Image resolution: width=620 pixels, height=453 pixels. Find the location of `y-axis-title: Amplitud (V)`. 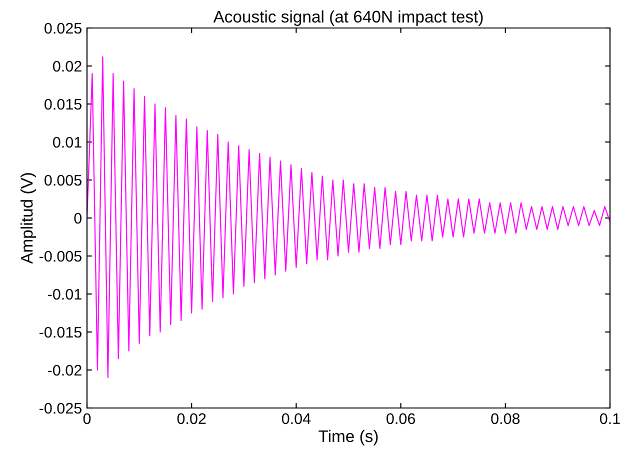

y-axis-title: Amplitud (V) is located at coordinates (28, 218).